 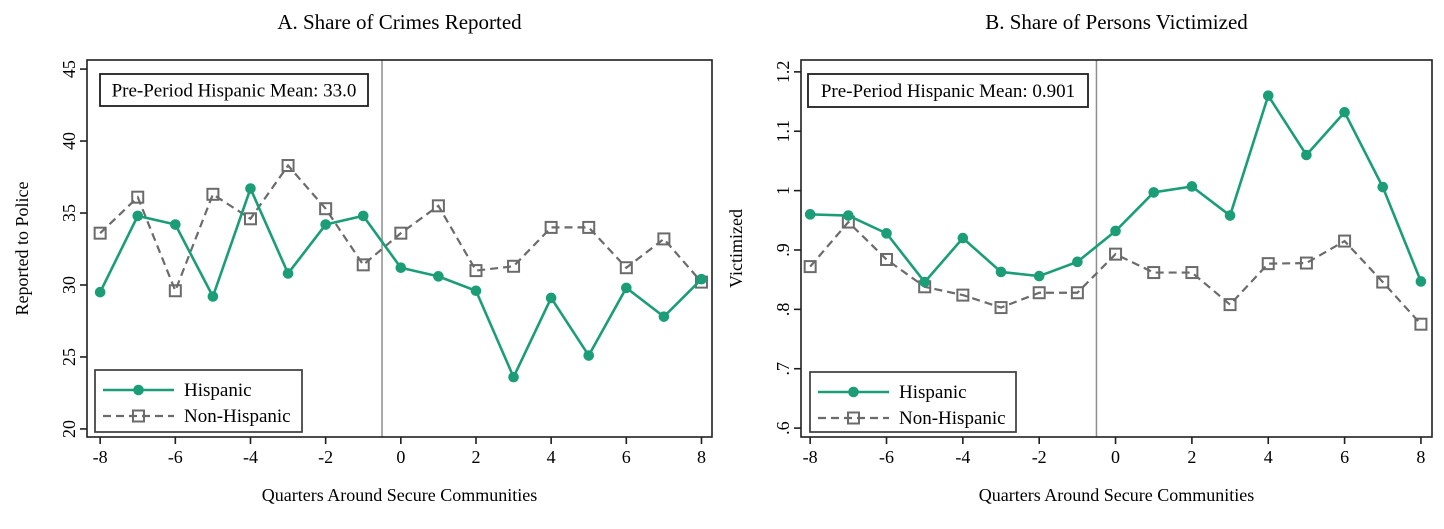 What do you see at coordinates (783, 72) in the screenshot?
I see `y-tick-label: 1.2` at bounding box center [783, 72].